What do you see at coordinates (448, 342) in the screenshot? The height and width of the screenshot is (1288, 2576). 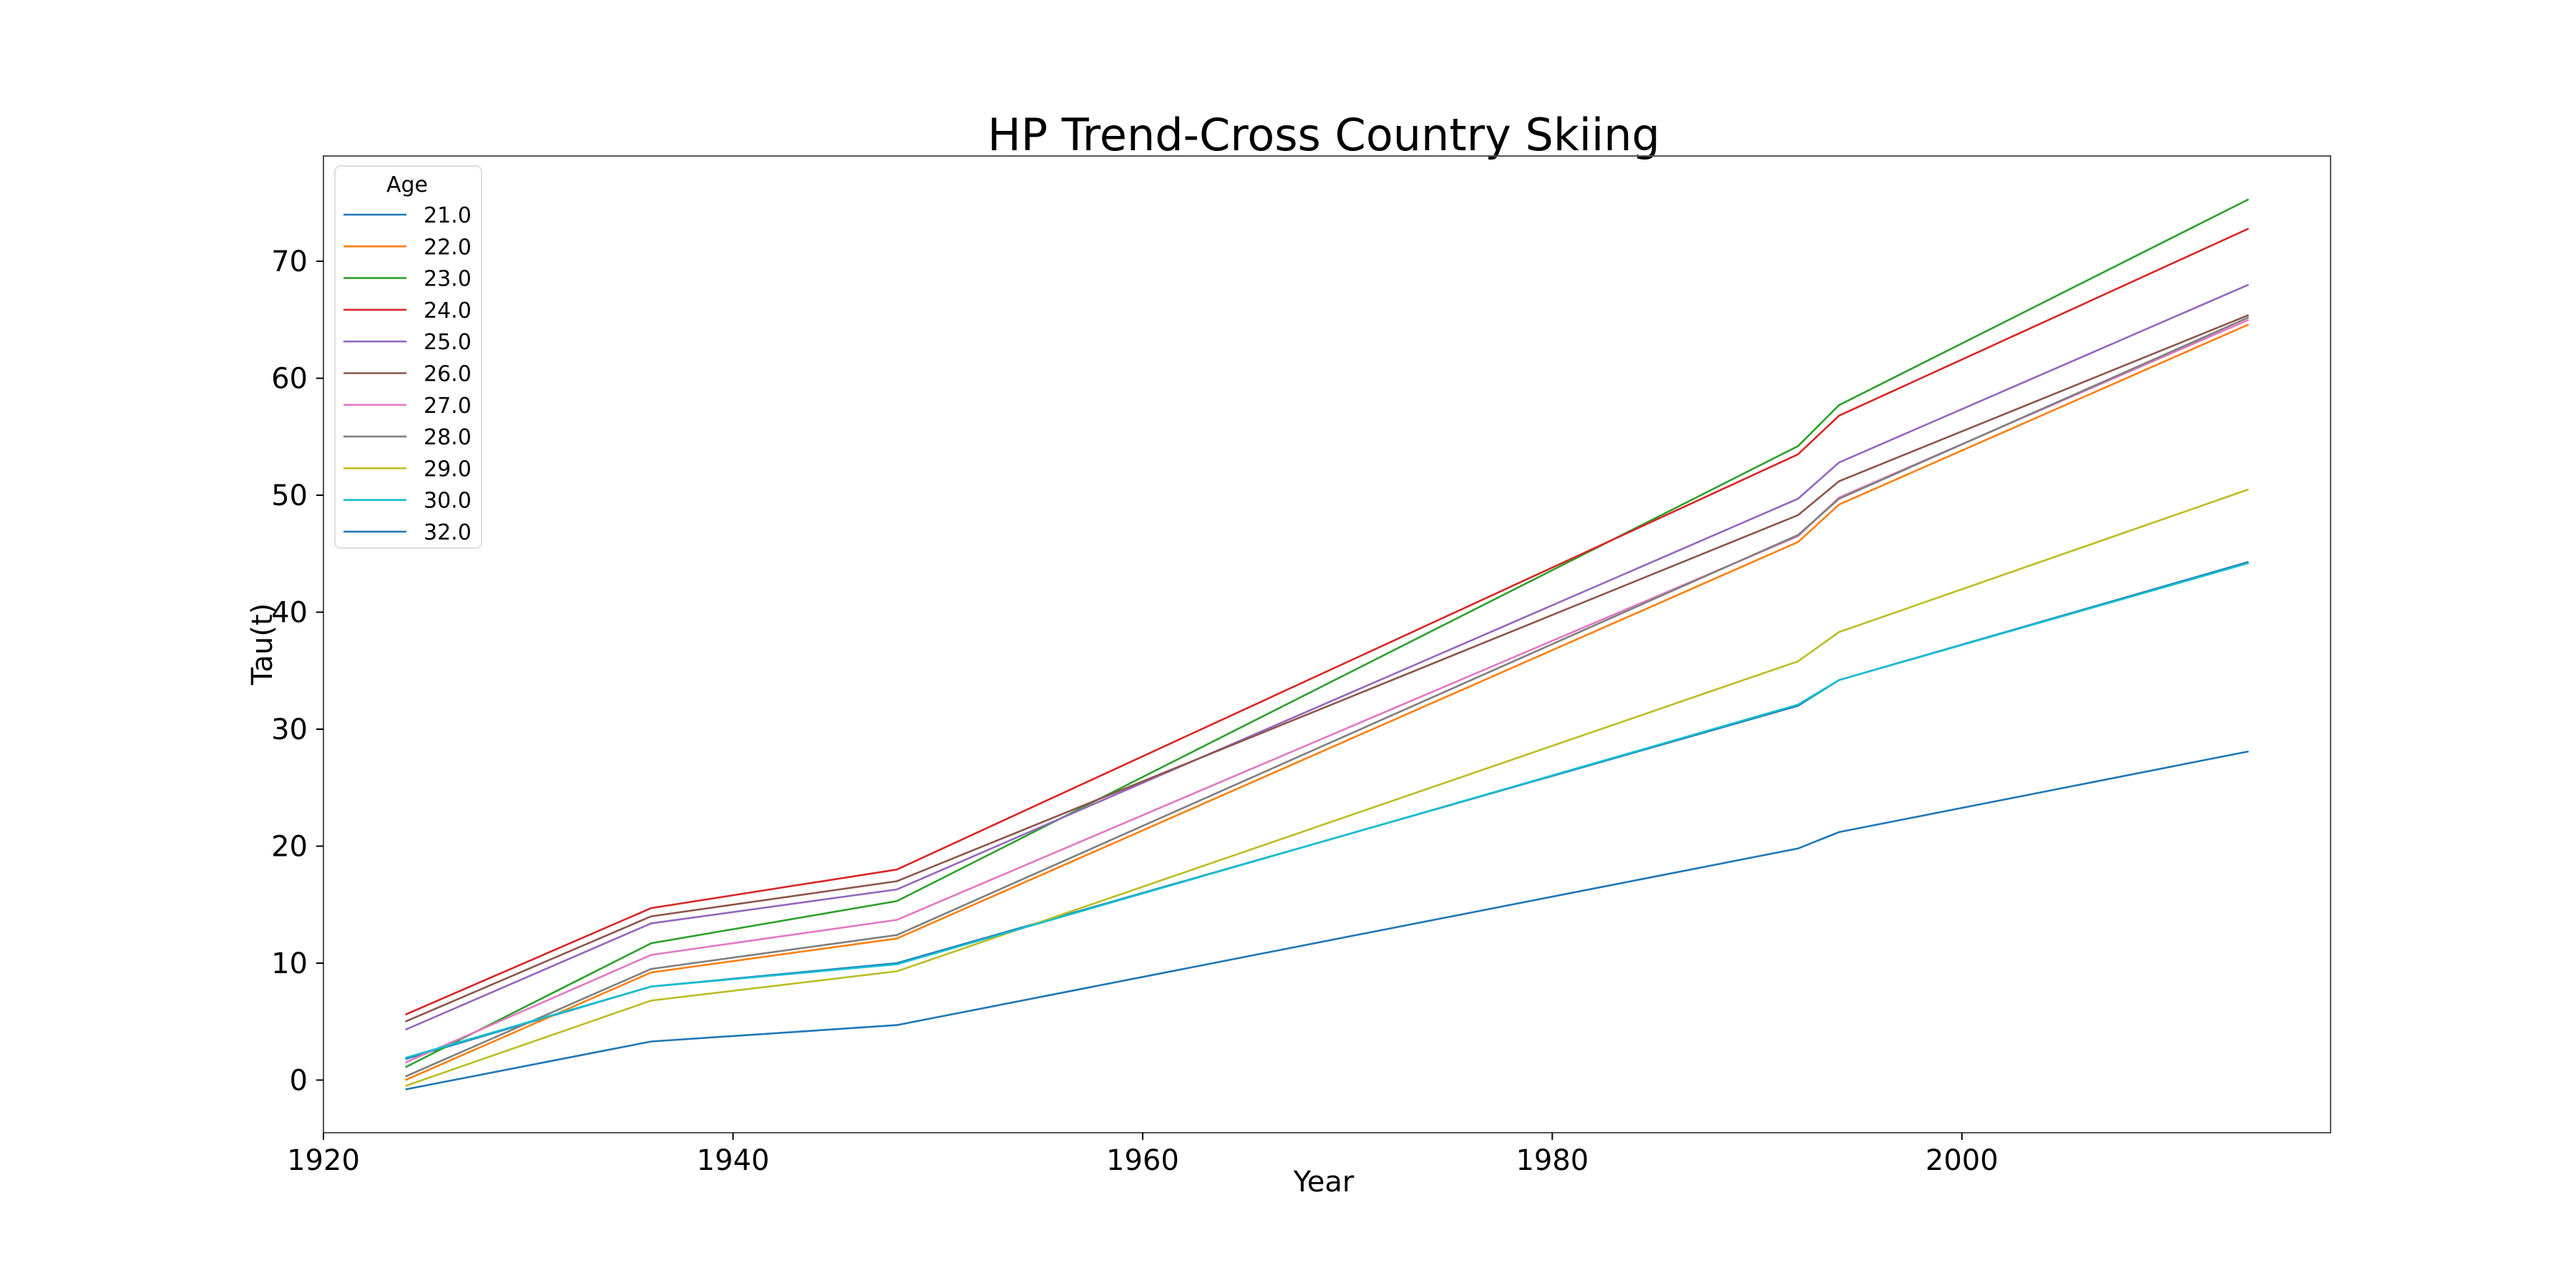 I see `legend-label: 25.0` at bounding box center [448, 342].